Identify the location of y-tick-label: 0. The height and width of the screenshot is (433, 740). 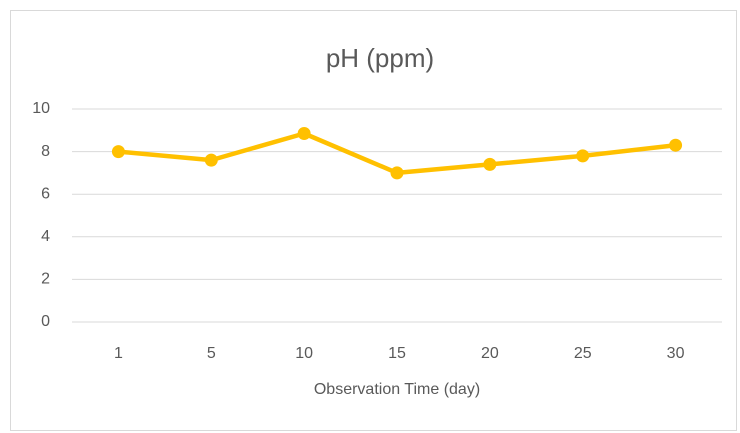
(45, 321).